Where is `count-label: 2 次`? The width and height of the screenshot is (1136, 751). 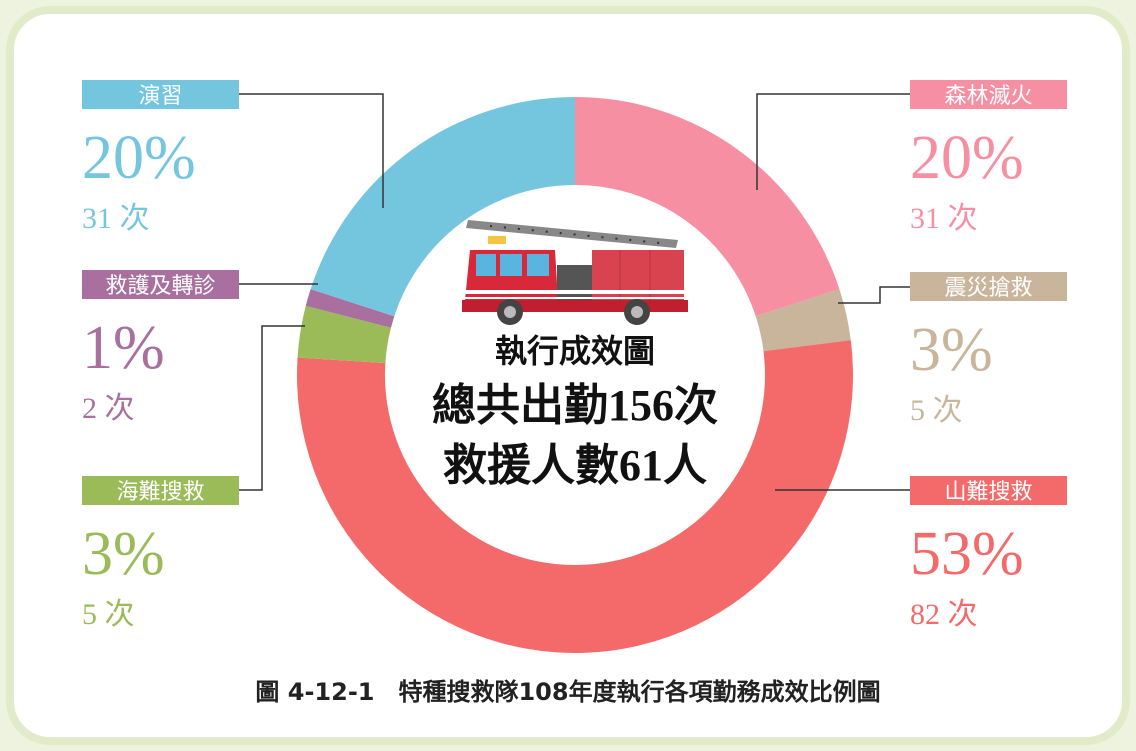 count-label: 2 次 is located at coordinates (108, 408).